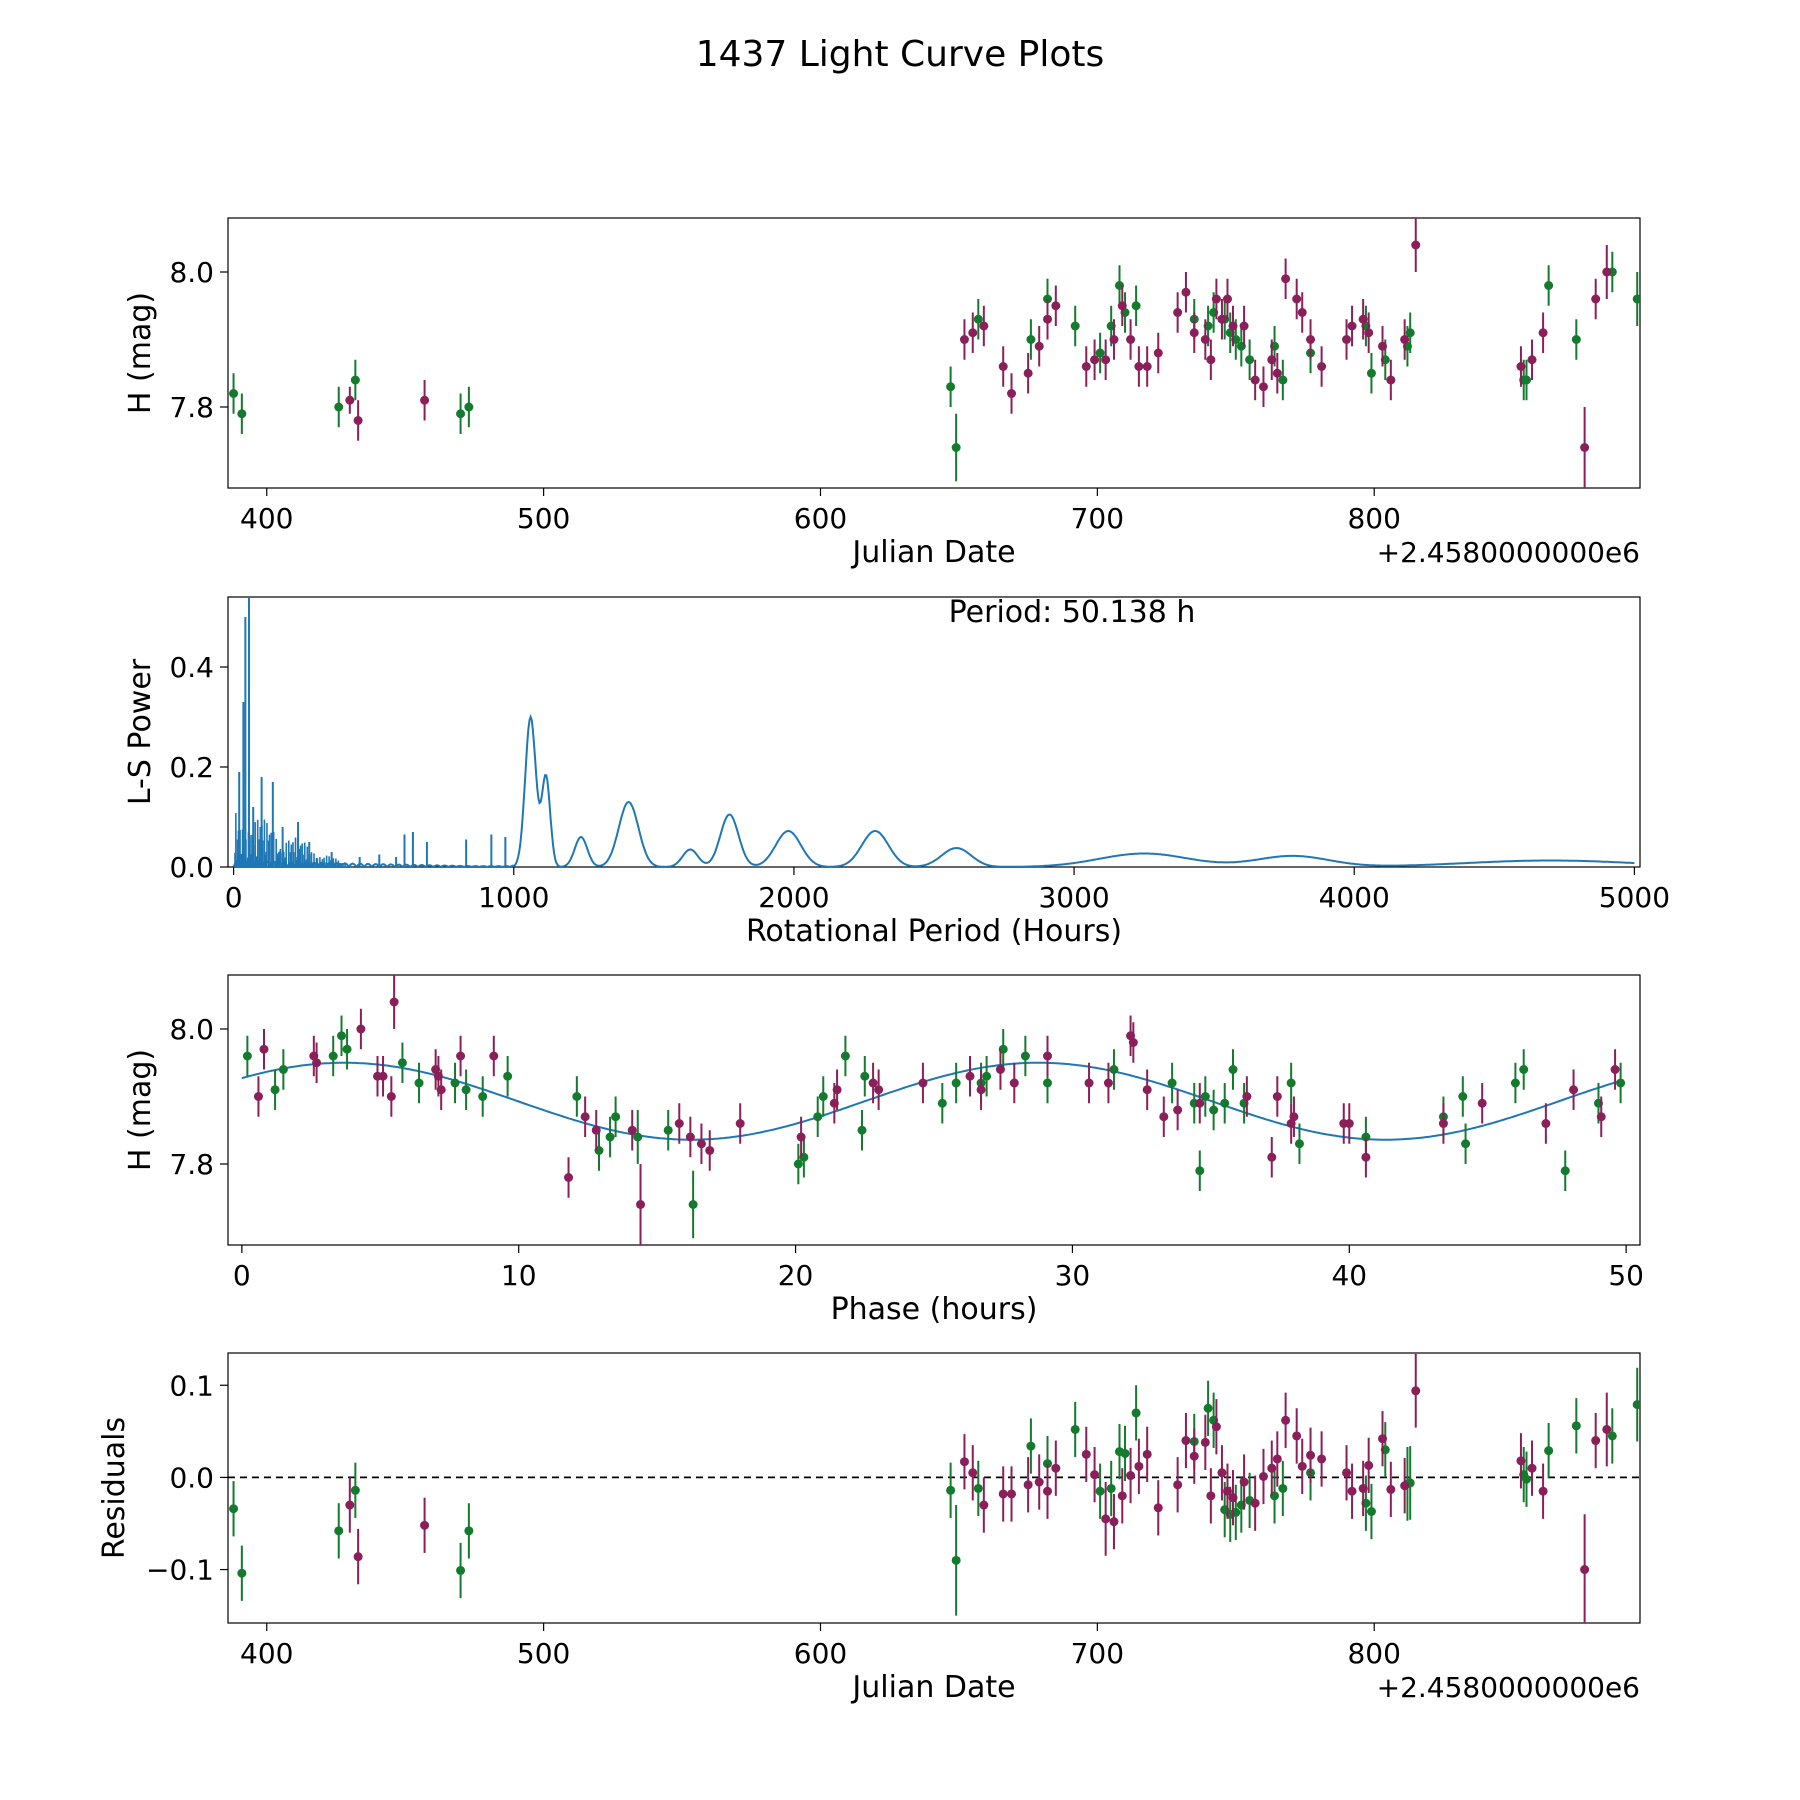 The height and width of the screenshot is (1800, 1800). I want to click on phased-xlabel: Phase (hours), so click(934, 1309).